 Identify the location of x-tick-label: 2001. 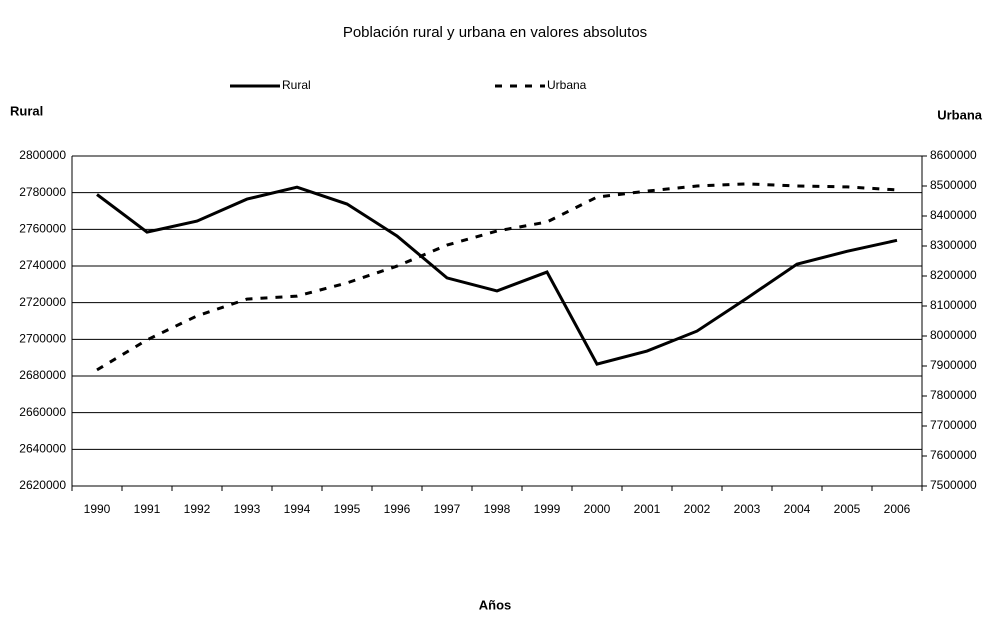
(647, 509).